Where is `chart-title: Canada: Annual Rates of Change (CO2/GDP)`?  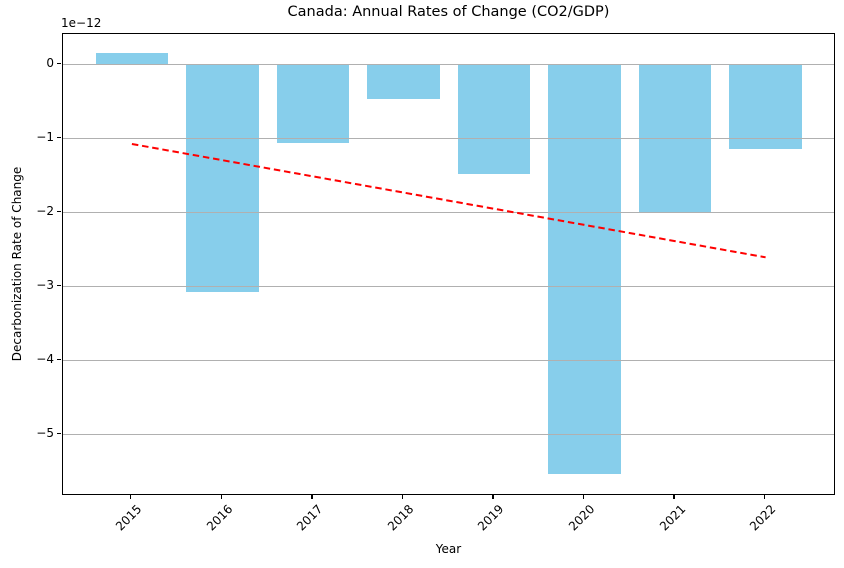 chart-title: Canada: Annual Rates of Change (CO2/GDP) is located at coordinates (448, 12).